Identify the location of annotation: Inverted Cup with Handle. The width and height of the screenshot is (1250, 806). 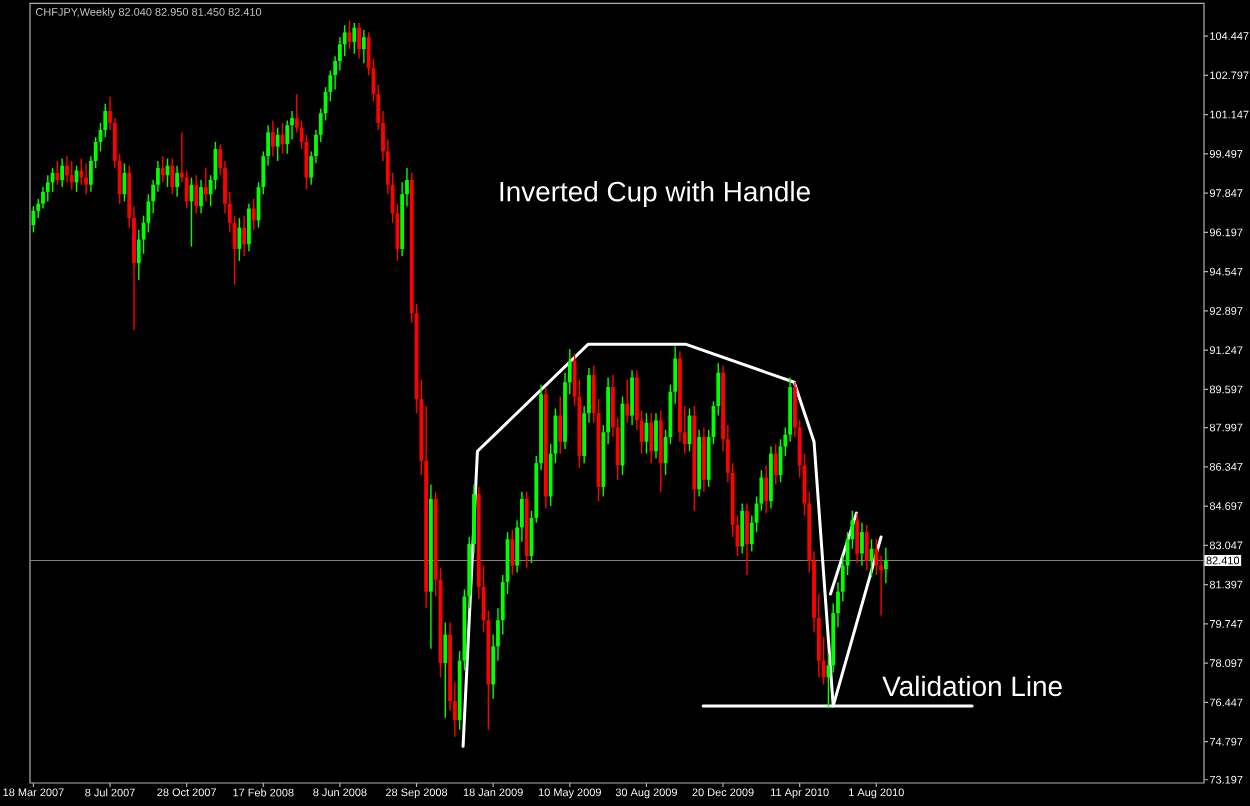
(655, 194).